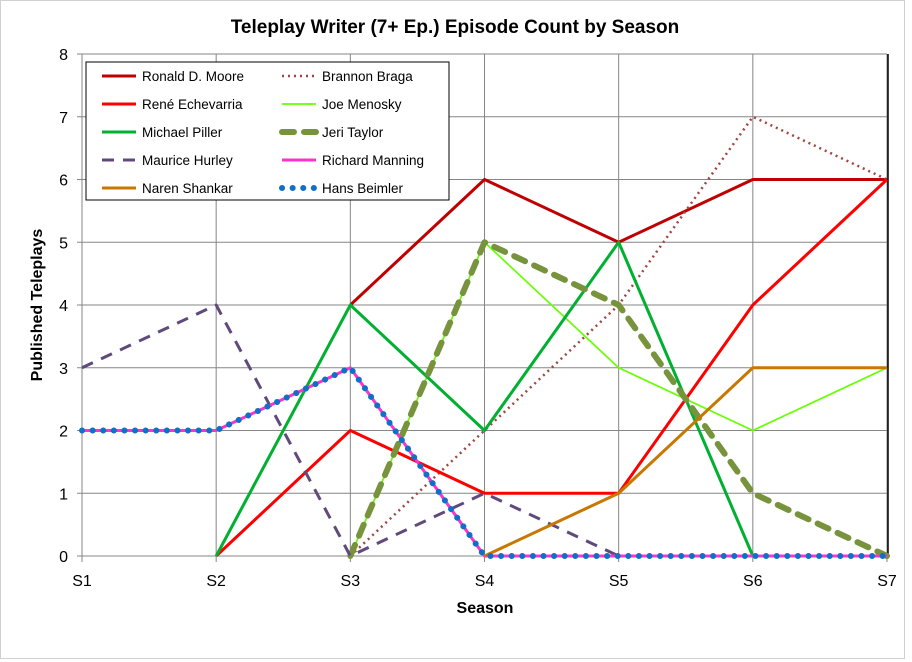  Describe the element at coordinates (887, 581) in the screenshot. I see `x-tick-label: S7` at that location.